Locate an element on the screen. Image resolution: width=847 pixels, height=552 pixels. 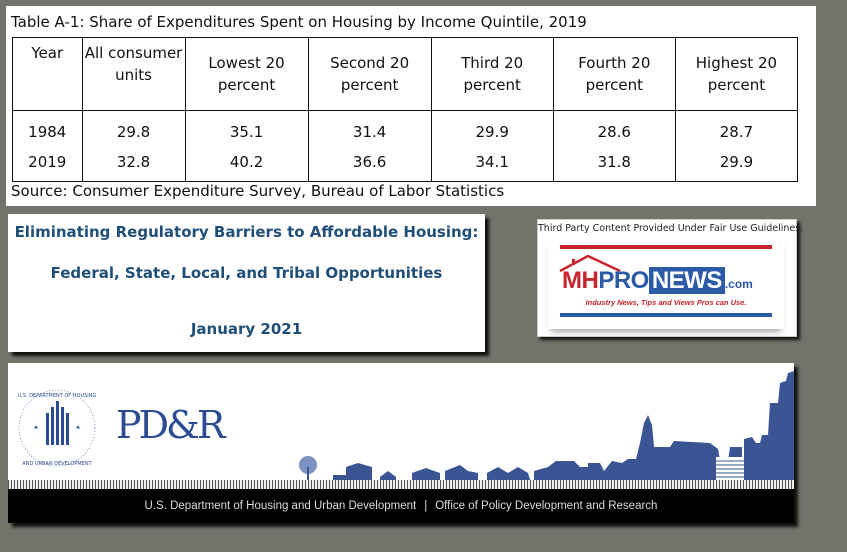
mhpronews-logo: MHPRO NEWS .com is located at coordinates (657, 280).